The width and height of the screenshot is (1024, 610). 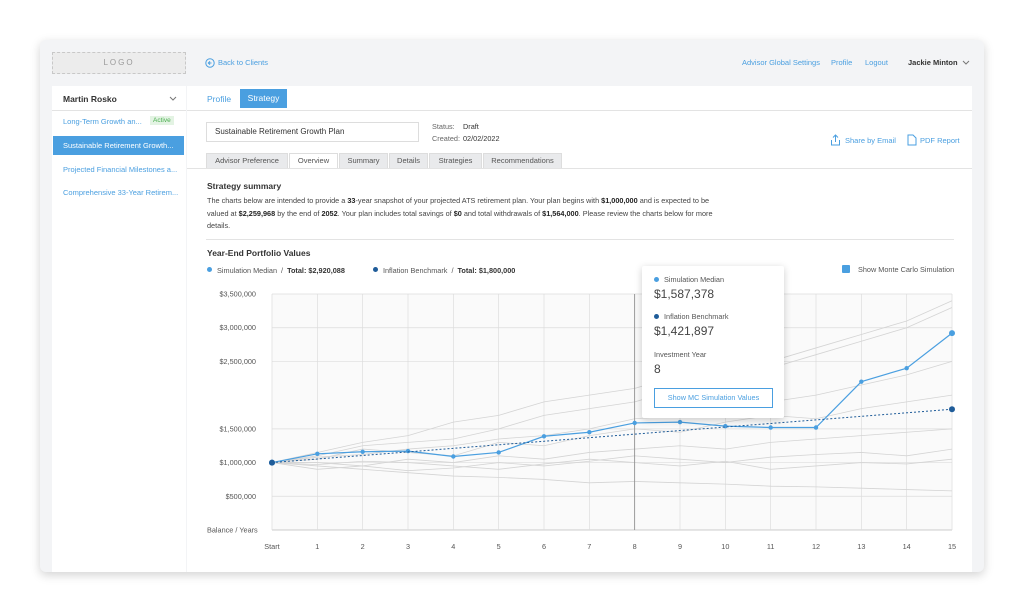 I want to click on back-link: Back to Clients, so click(x=243, y=62).